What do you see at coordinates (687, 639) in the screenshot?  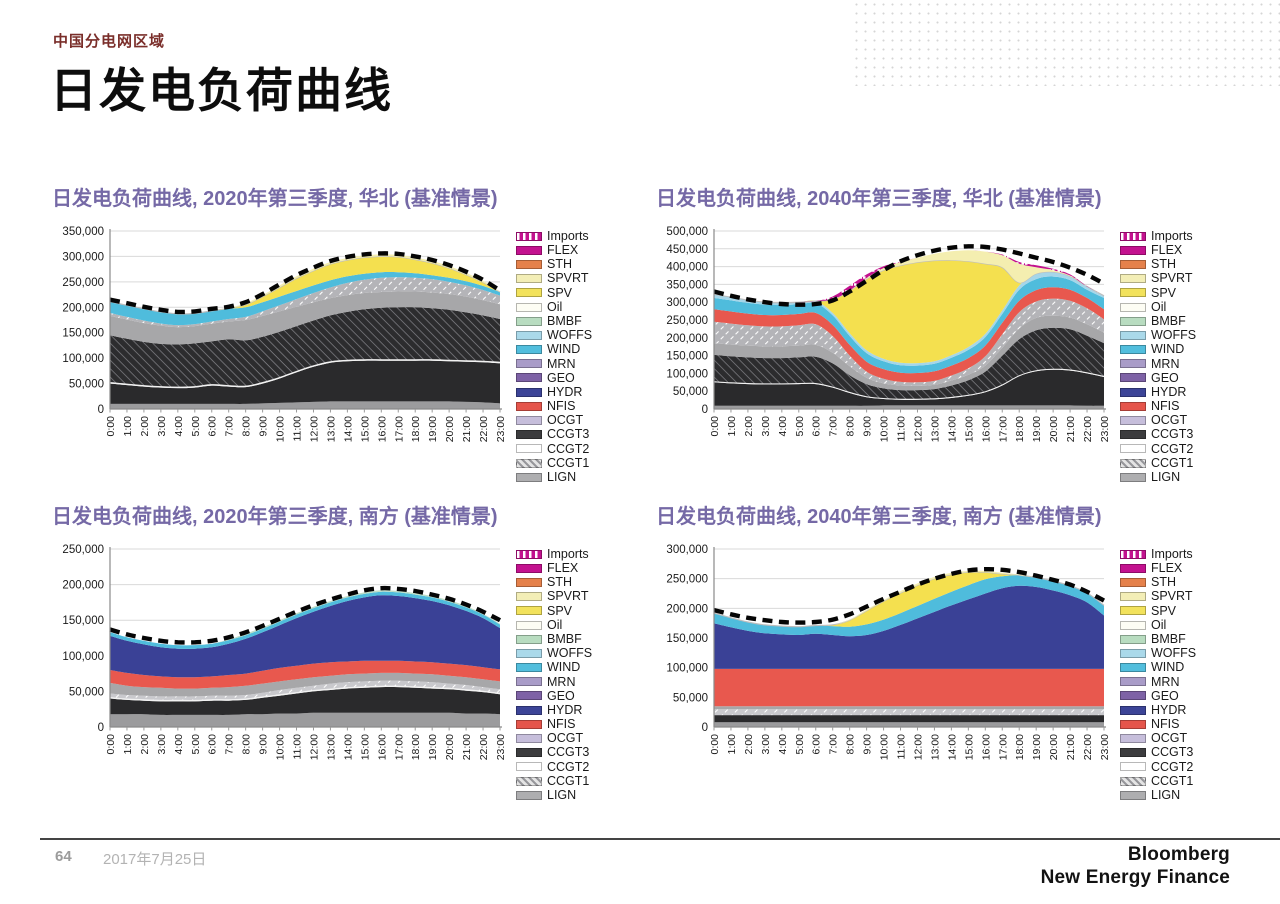 I see `y-axis-tick-label: 150,000` at bounding box center [687, 639].